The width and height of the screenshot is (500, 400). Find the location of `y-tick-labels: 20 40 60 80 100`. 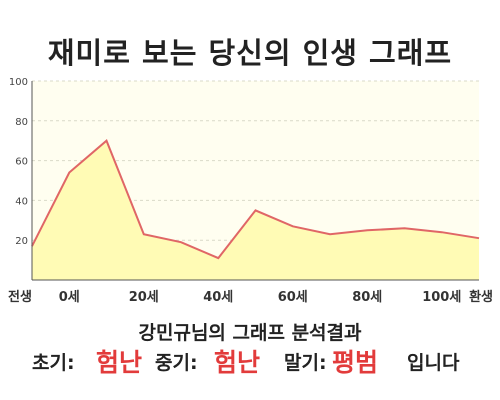

y-tick-labels: 20 40 60 80 100 is located at coordinates (18, 162).